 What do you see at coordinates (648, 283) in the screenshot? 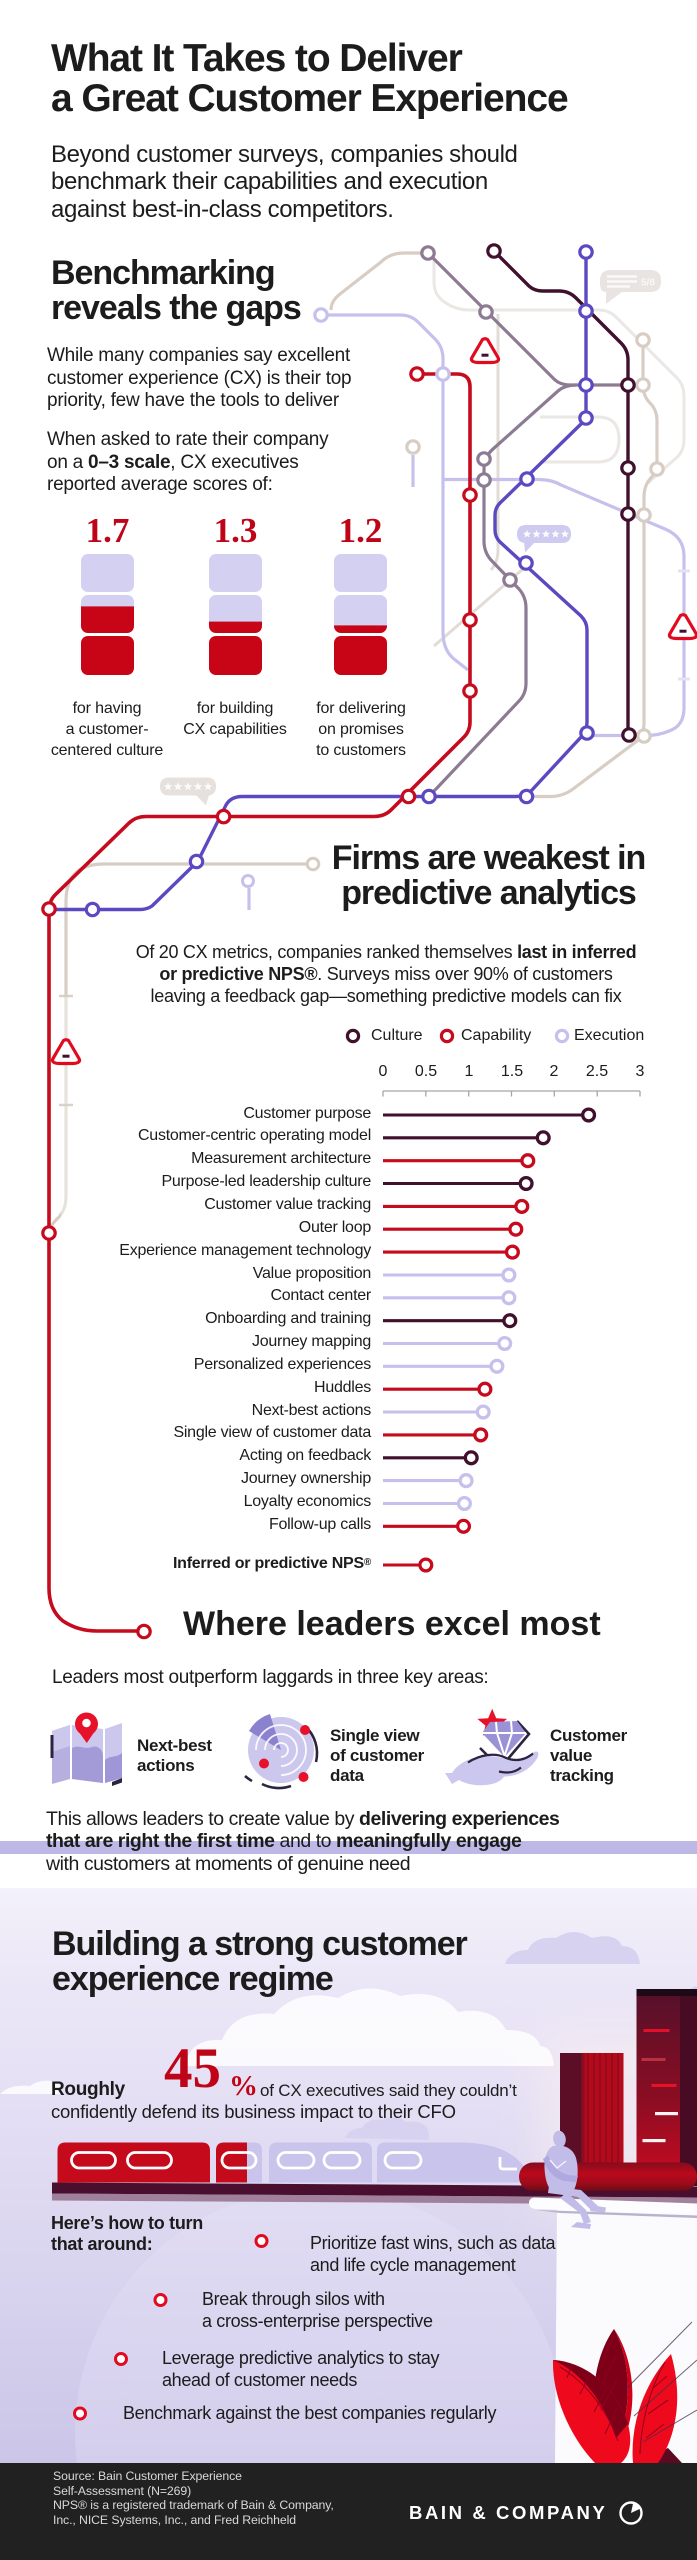
I see `svg-text: 5/8` at bounding box center [648, 283].